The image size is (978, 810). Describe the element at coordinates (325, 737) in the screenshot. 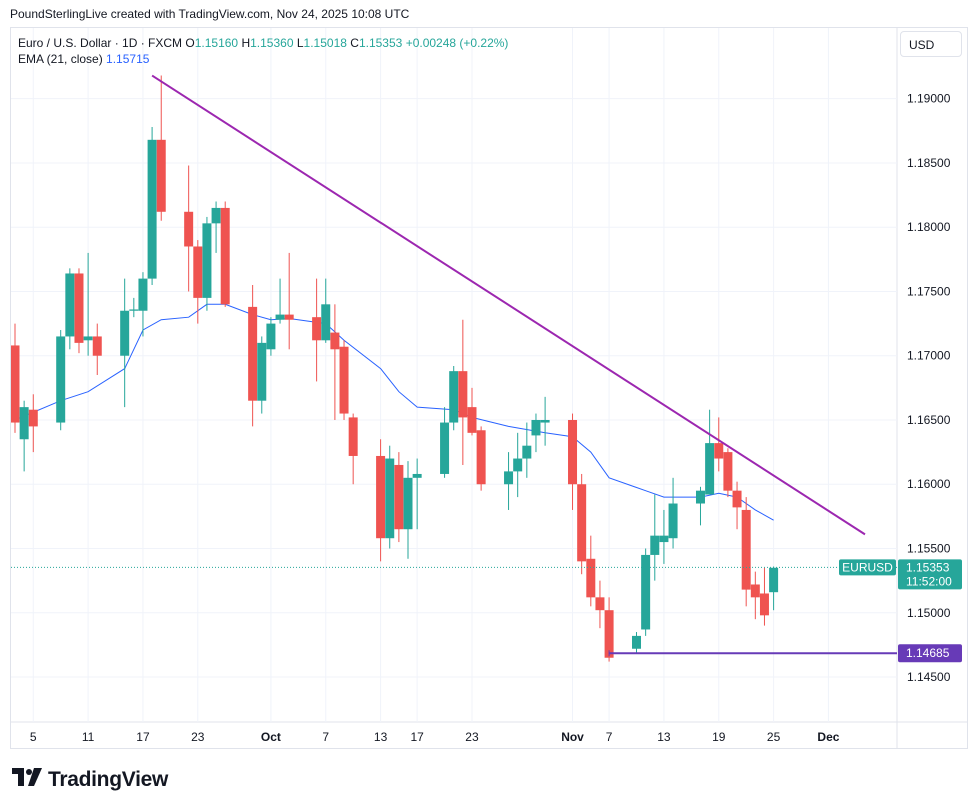

I see `x-tick-label: 7` at that location.